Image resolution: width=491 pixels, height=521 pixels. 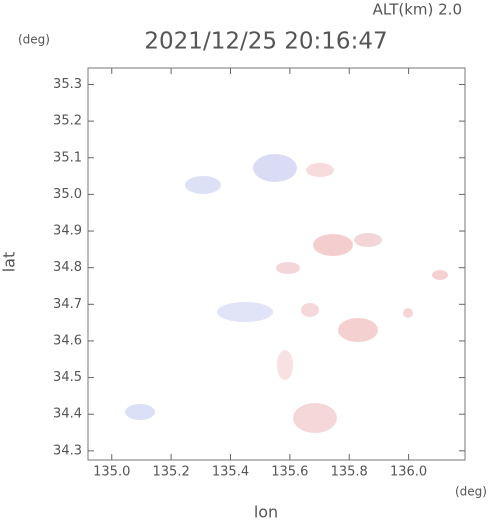 I want to click on x-tick-label: 135.6, so click(x=289, y=472).